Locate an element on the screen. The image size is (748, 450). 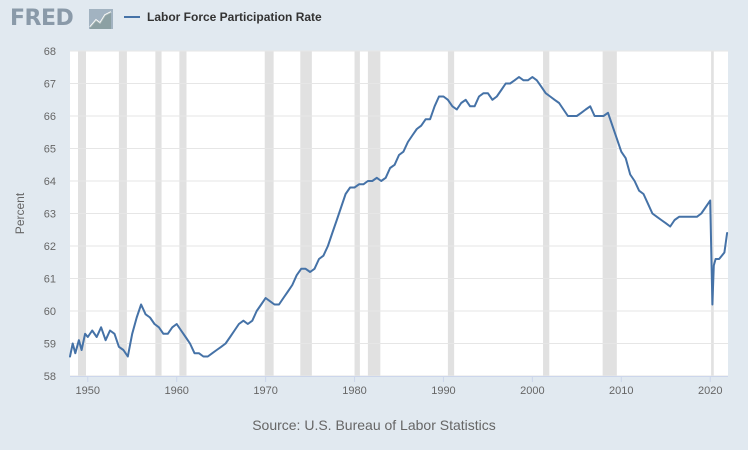
fred-logo: FRED is located at coordinates (42, 18).